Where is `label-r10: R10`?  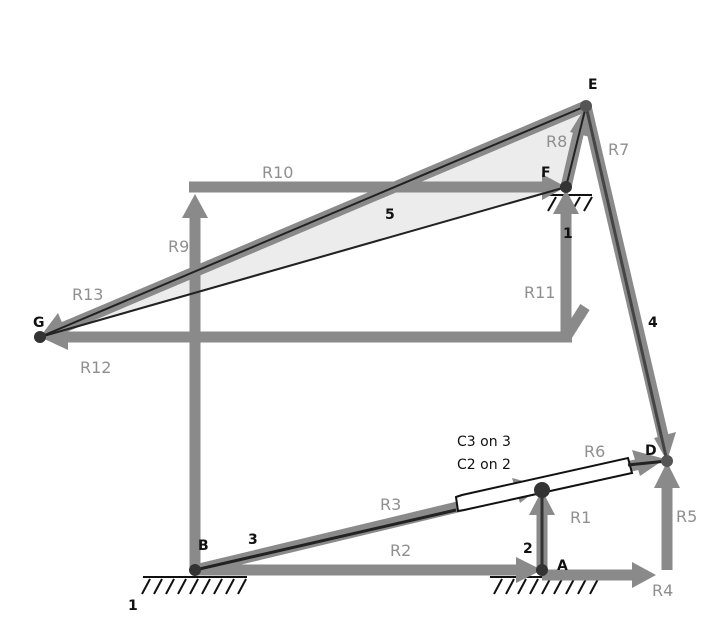 label-r10: R10 is located at coordinates (277, 172).